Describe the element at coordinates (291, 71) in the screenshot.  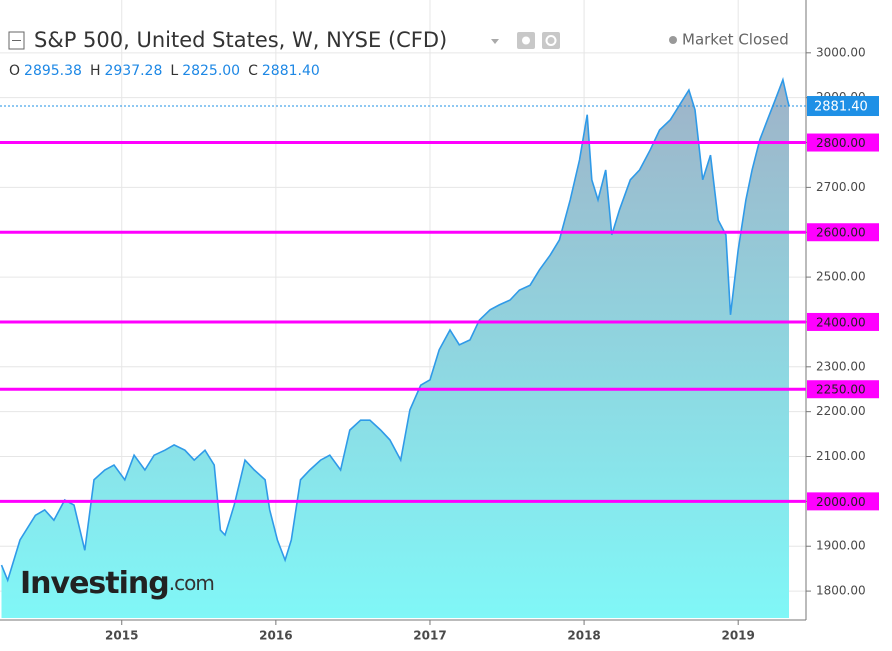
I see `ohlc-value: 2881.40` at that location.